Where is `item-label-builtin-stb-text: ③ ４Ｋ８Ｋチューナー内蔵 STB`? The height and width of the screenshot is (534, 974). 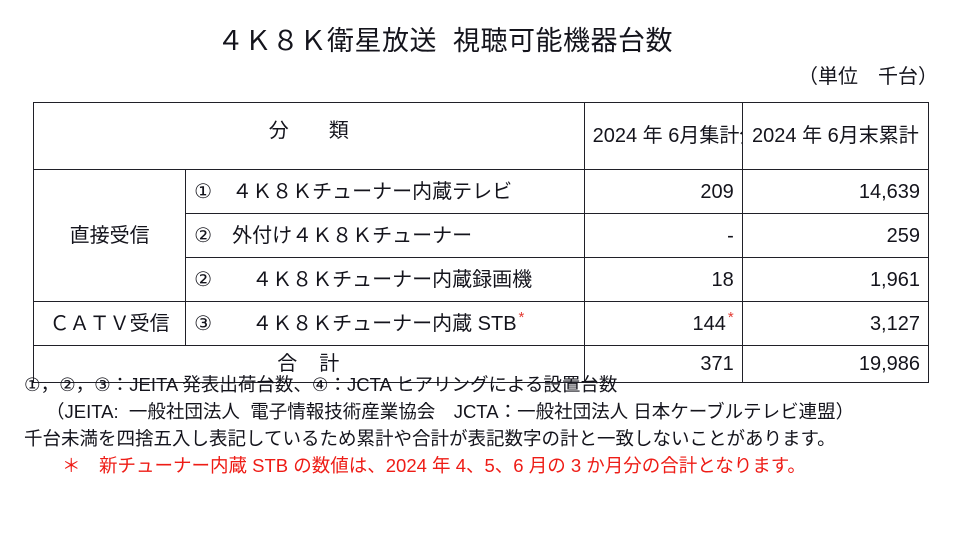
item-label-builtin-stb-text: ③ ４Ｋ８Ｋチューナー内蔵 STB is located at coordinates (355, 323).